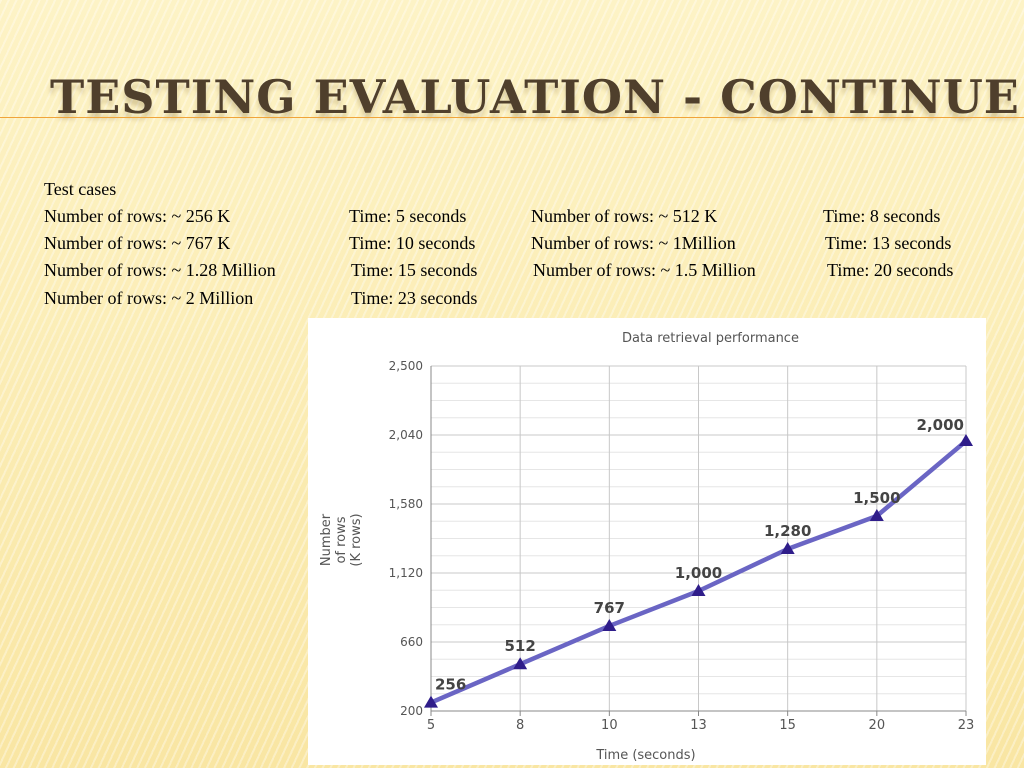 This screenshot has height=768, width=1024. I want to click on y-tick-label: 2,500, so click(406, 366).